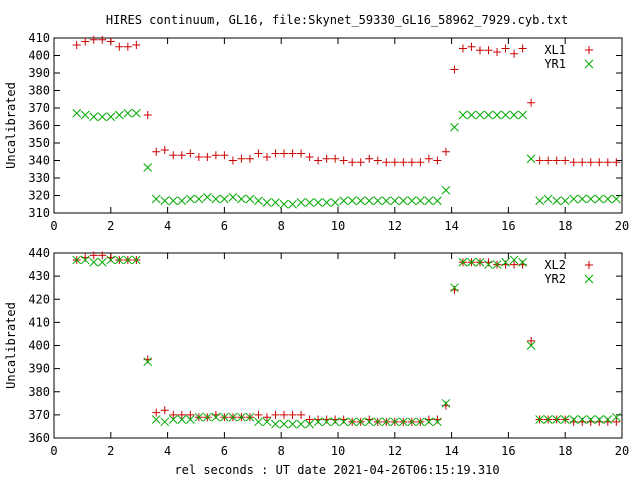  What do you see at coordinates (508, 451) in the screenshot?
I see `x-tick-label-2-8: 16` at bounding box center [508, 451].